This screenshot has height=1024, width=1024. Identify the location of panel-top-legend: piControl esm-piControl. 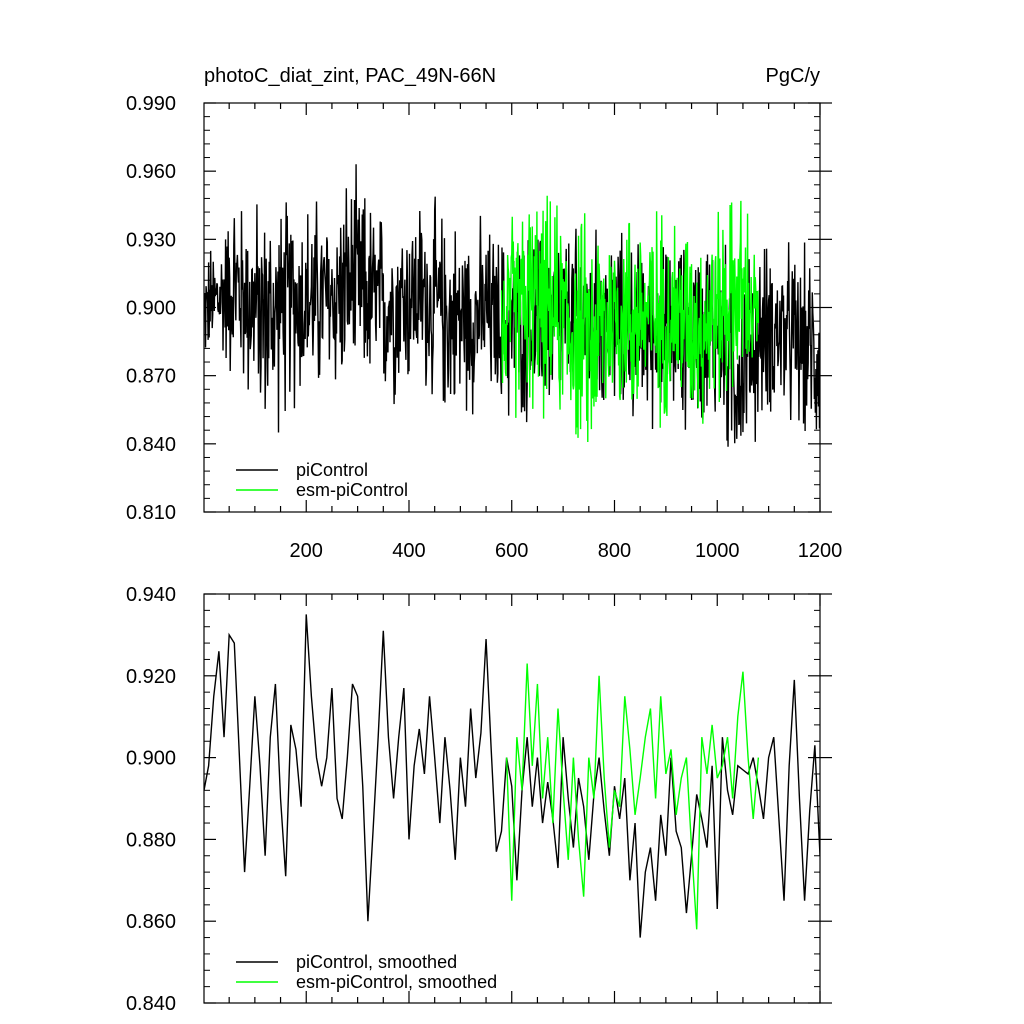
(322, 480).